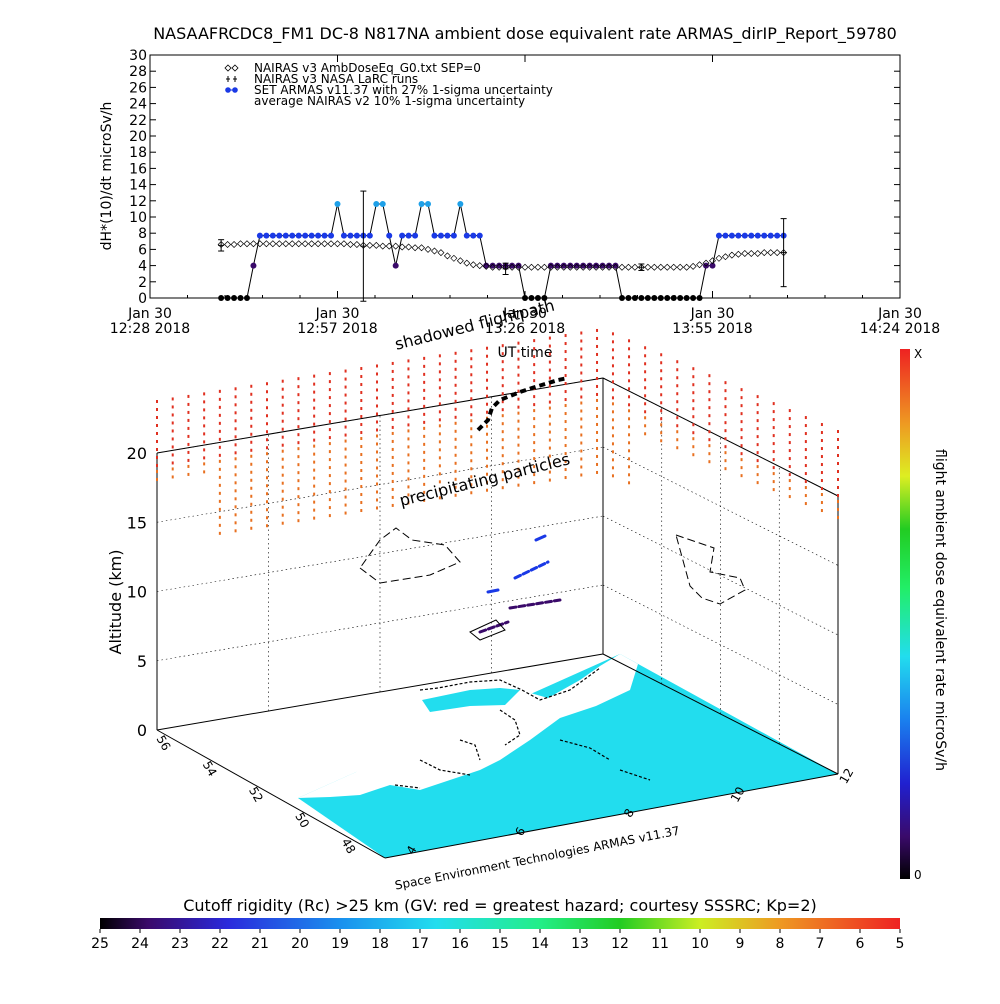 The height and width of the screenshot is (1004, 1000). Describe the element at coordinates (137, 453) in the screenshot. I see `altitude-tick-label: 20` at that location.